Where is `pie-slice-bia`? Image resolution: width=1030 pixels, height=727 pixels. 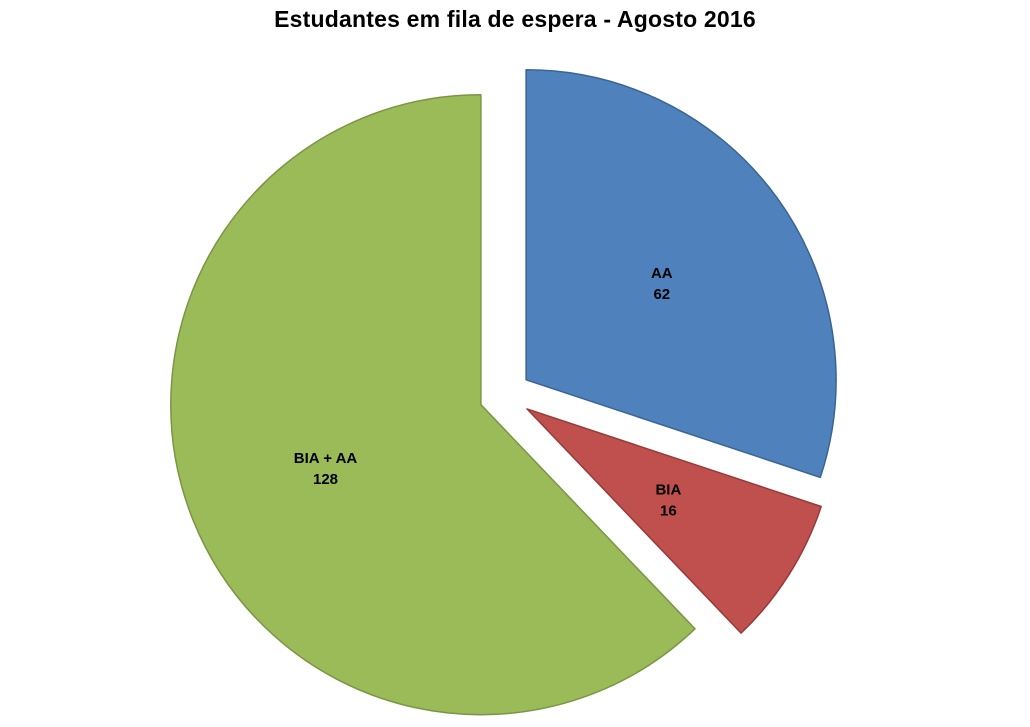 pie-slice-bia is located at coordinates (674, 521).